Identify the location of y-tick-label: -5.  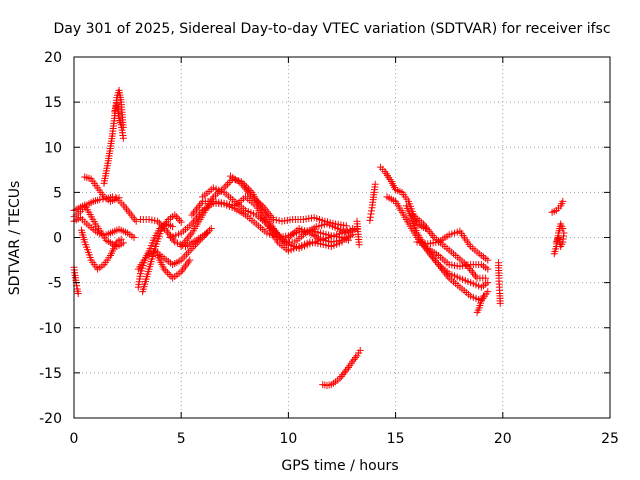
(55, 284).